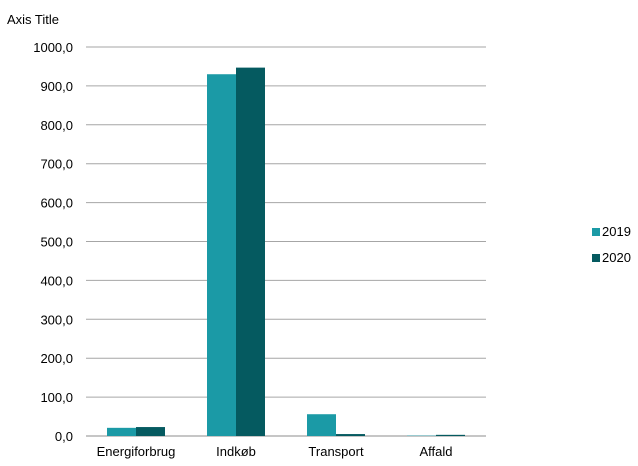 This screenshot has height=466, width=638. Describe the element at coordinates (64, 436) in the screenshot. I see `y-tick-label: 0,0` at that location.